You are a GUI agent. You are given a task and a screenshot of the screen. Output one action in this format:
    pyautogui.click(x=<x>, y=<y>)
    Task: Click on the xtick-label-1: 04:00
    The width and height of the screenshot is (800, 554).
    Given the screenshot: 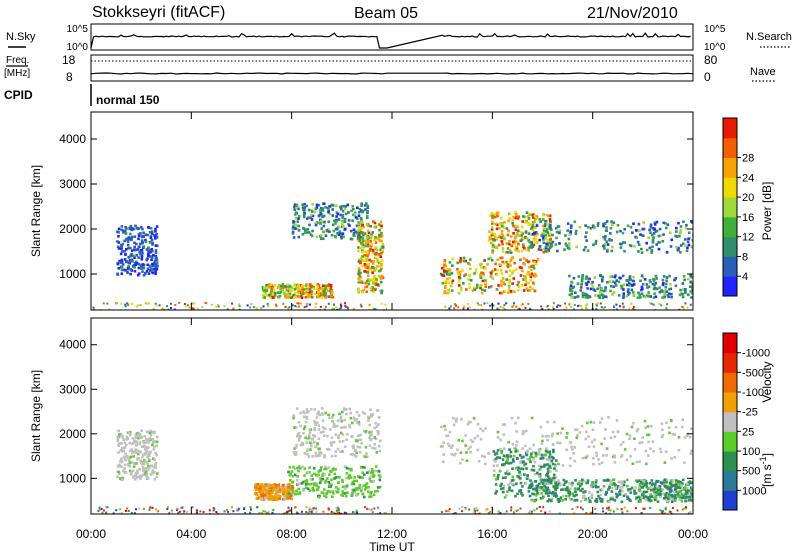 What is the action you would take?
    pyautogui.click(x=191, y=534)
    